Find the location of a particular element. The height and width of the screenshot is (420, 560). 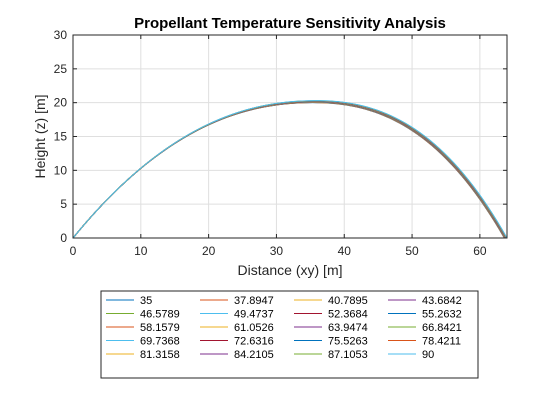

legend-item: 40.7895 is located at coordinates (331, 301).